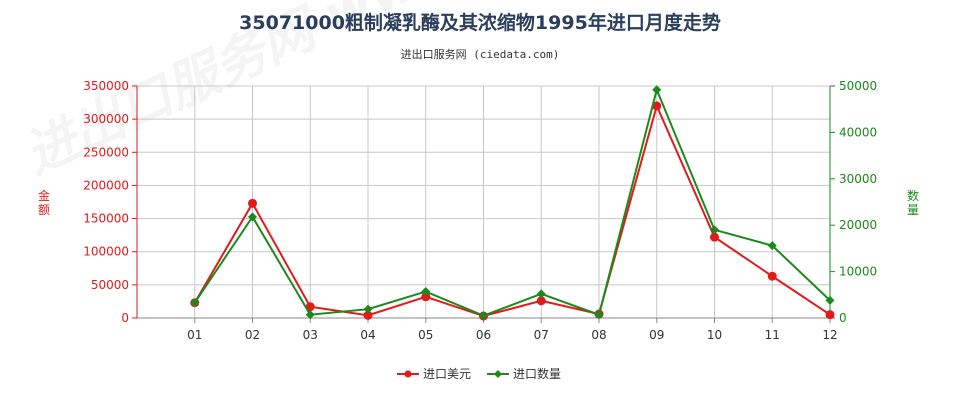 The height and width of the screenshot is (400, 960). Describe the element at coordinates (858, 225) in the screenshot. I see `y-right-tick-label: 20000` at that location.